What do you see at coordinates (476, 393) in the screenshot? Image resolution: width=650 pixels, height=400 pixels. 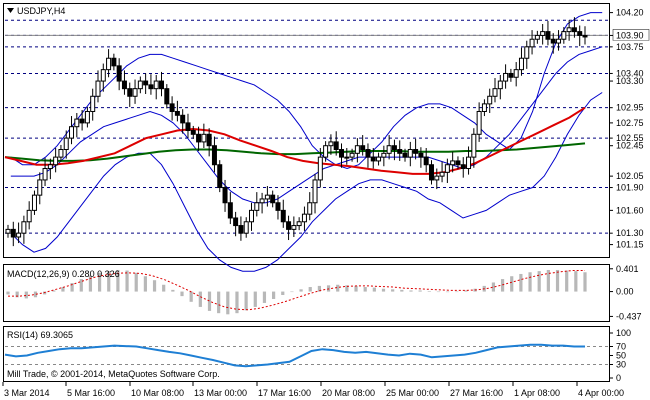 I see `time-tick-label-7: 27 Mar 16:00` at bounding box center [476, 393].